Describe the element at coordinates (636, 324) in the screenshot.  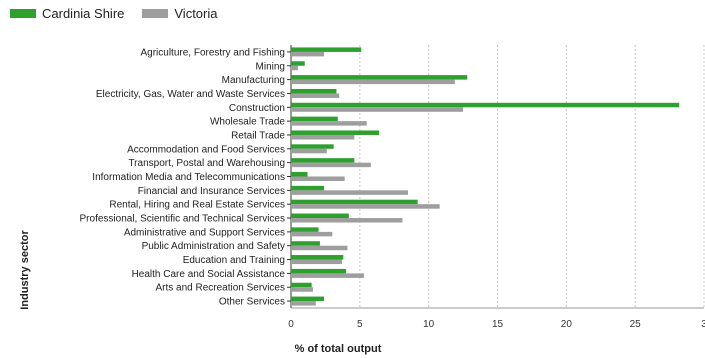
I see `x-tick-label: 25` at that location.